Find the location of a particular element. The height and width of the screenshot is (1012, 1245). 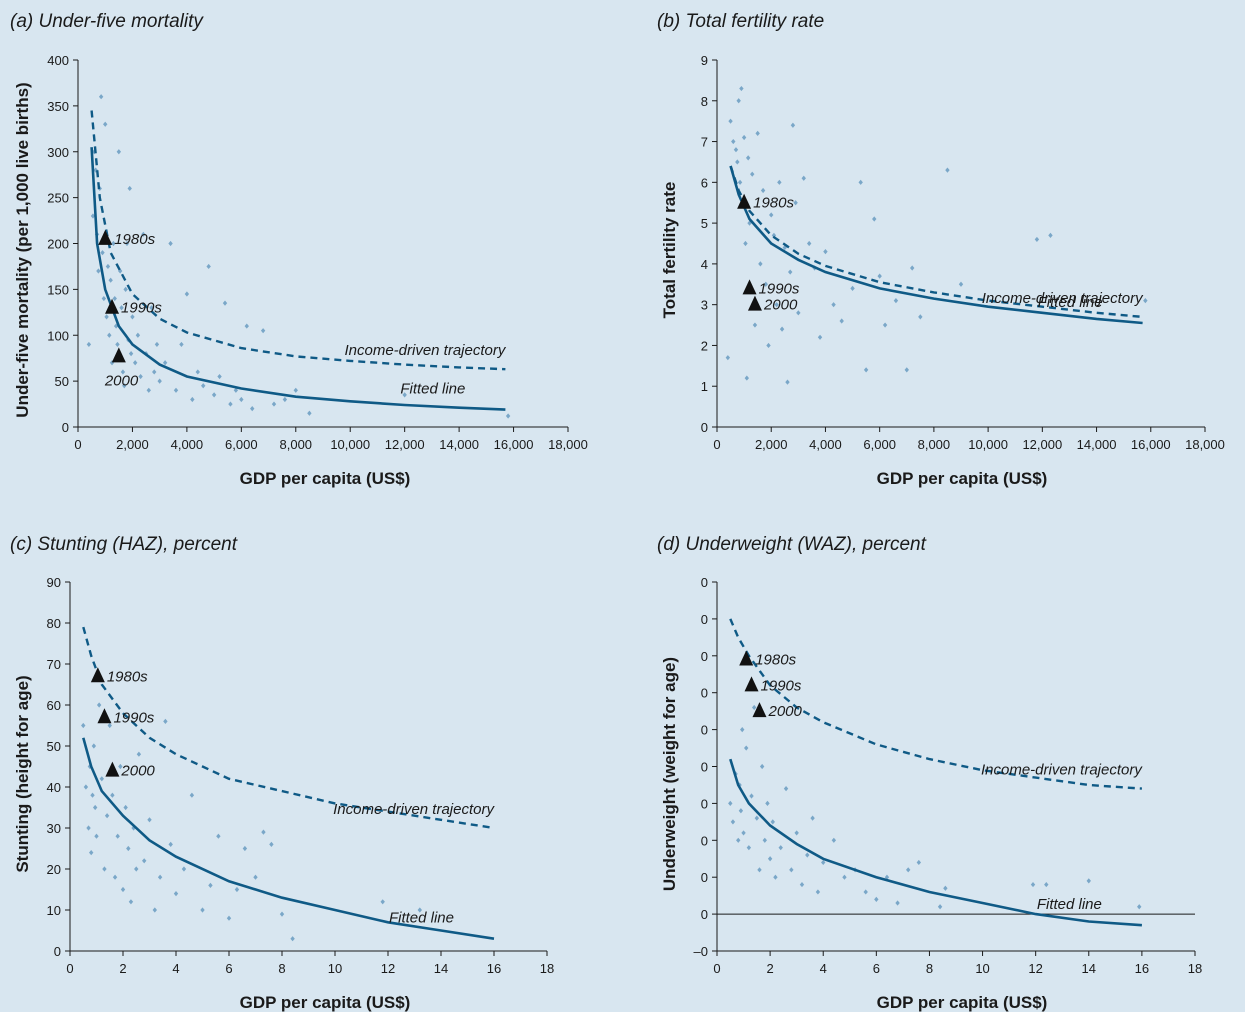

y-tick-label: 300 is located at coordinates (58, 152).